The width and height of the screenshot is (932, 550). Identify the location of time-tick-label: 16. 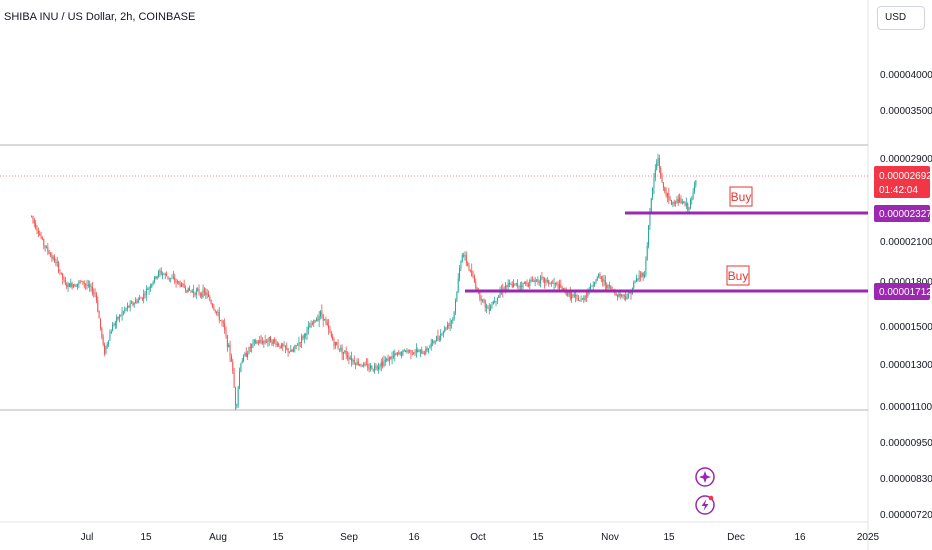
(414, 537).